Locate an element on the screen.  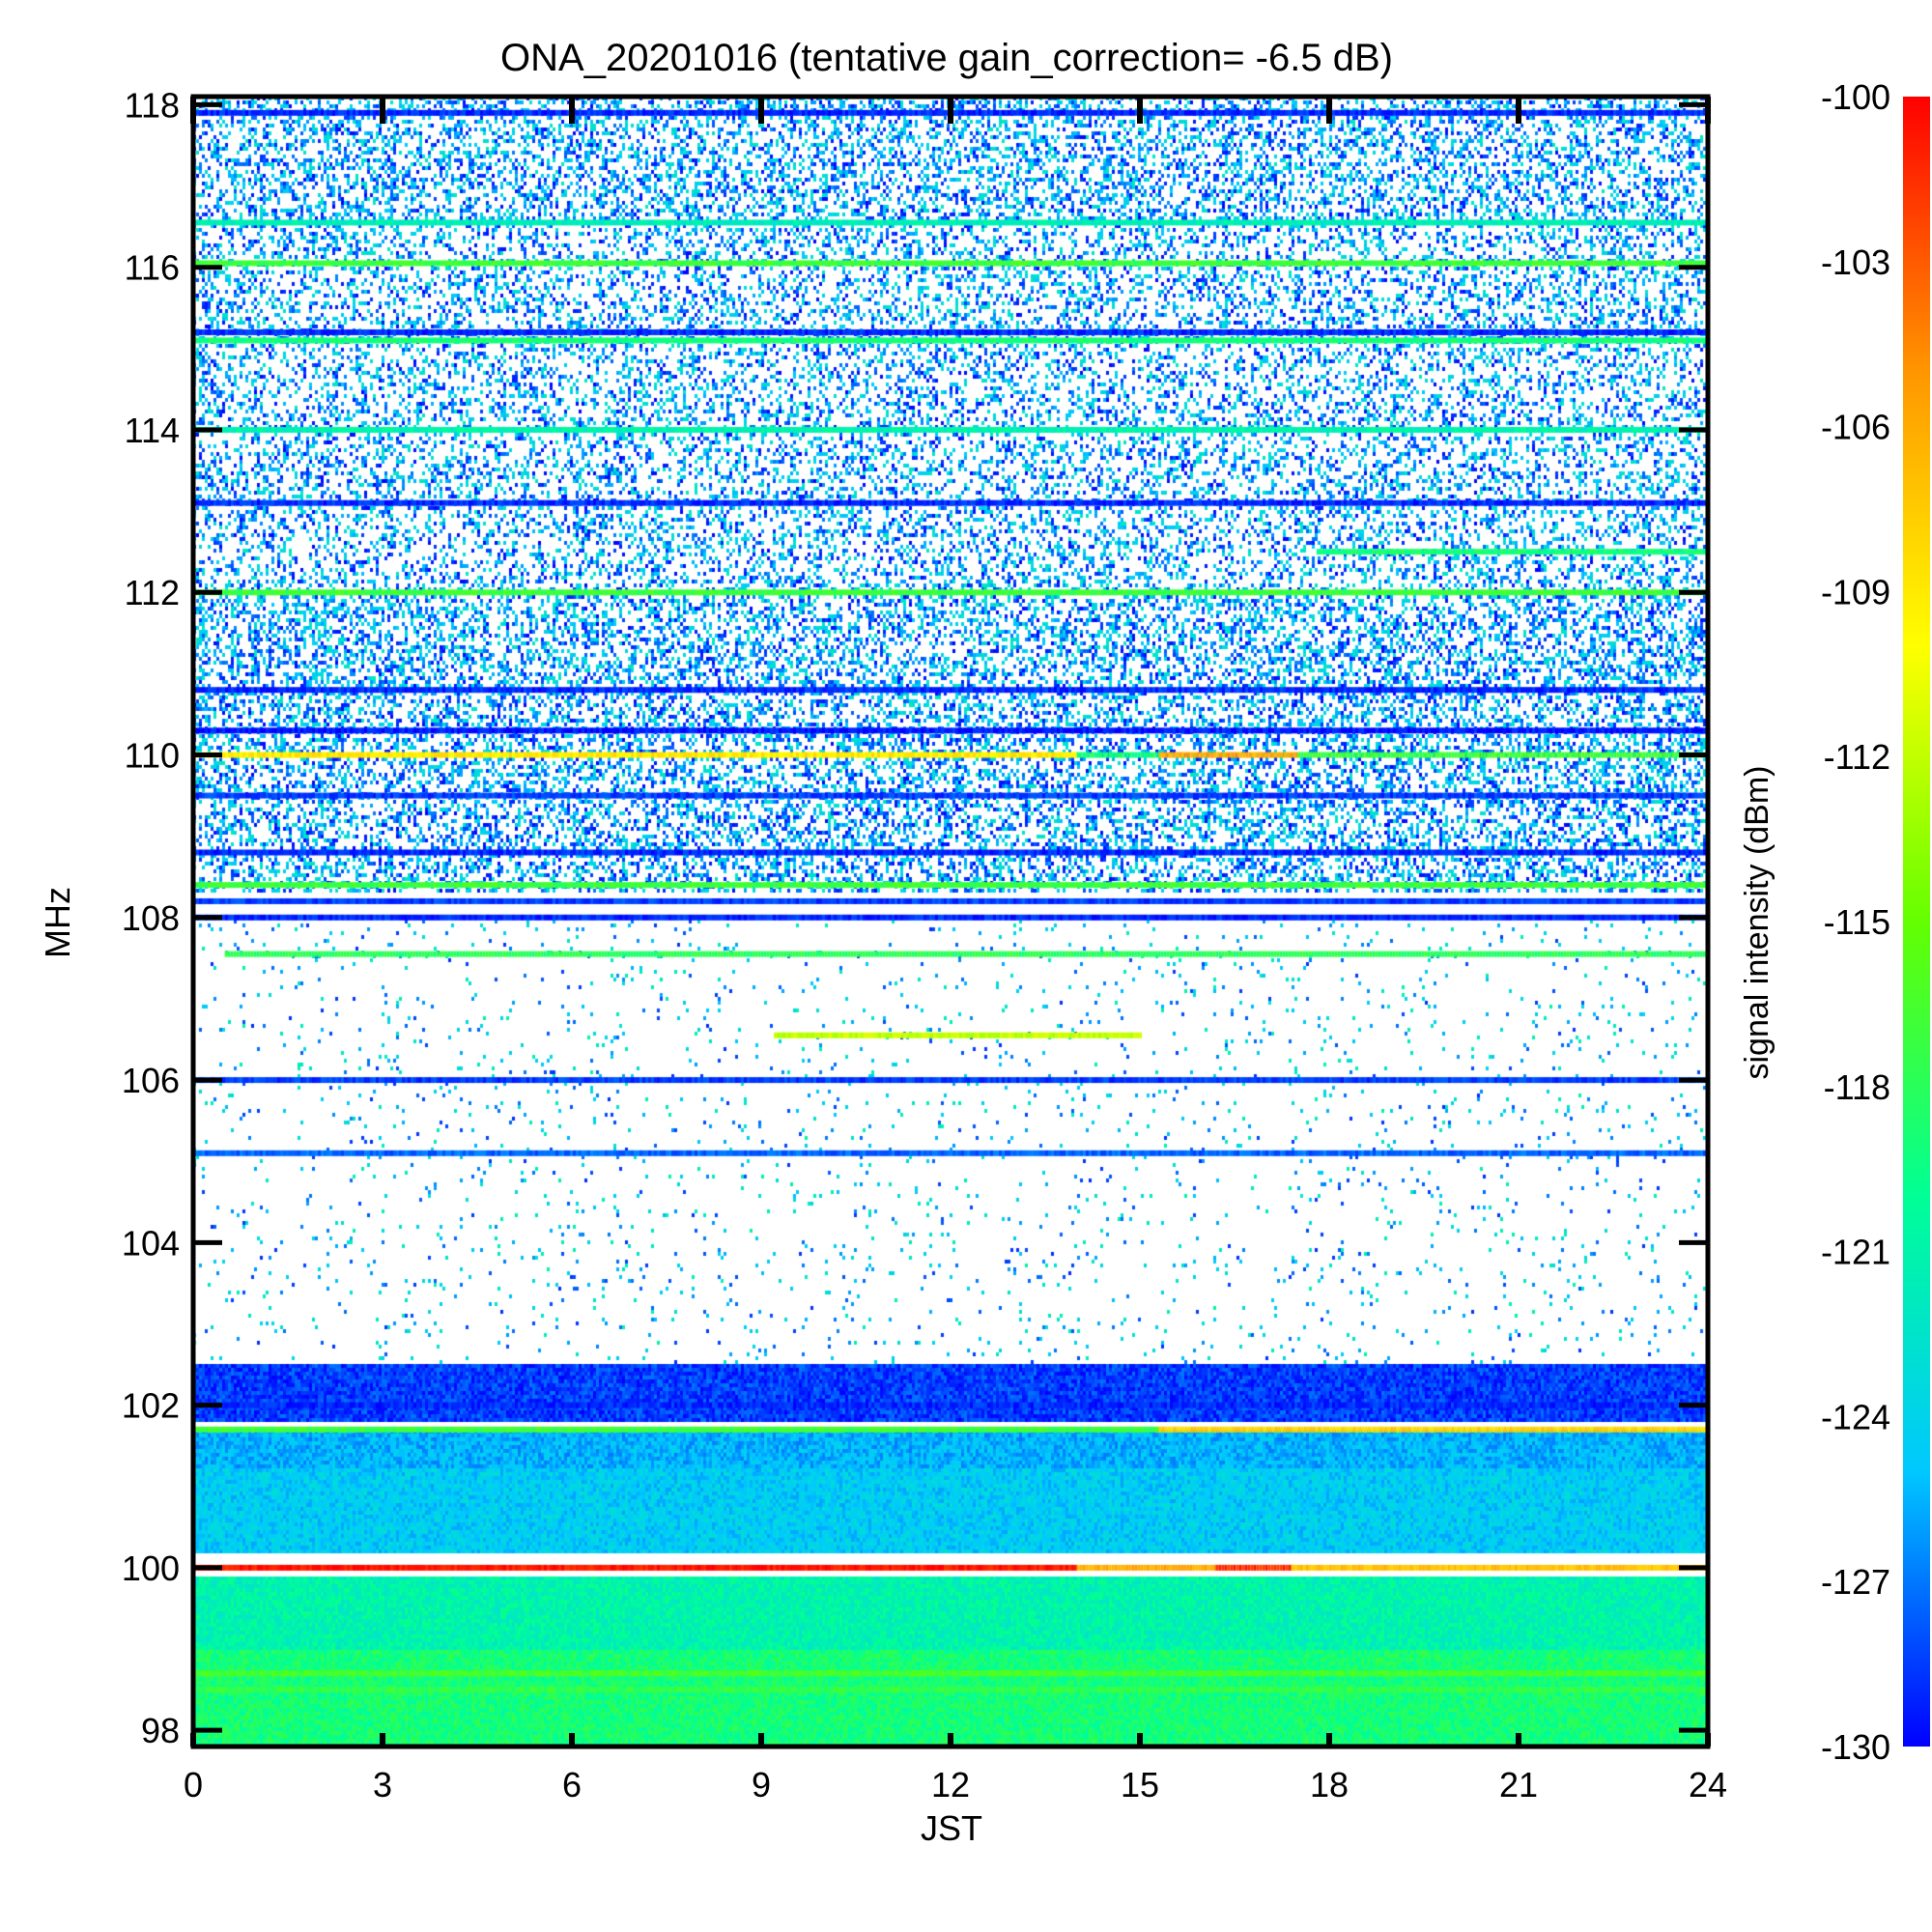
colorbar-tick-label-7: -121 is located at coordinates (1855, 1252).